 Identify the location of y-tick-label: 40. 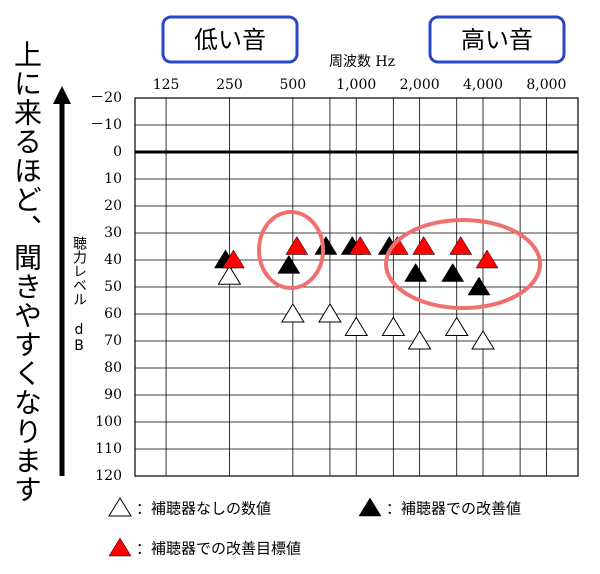
(113, 260).